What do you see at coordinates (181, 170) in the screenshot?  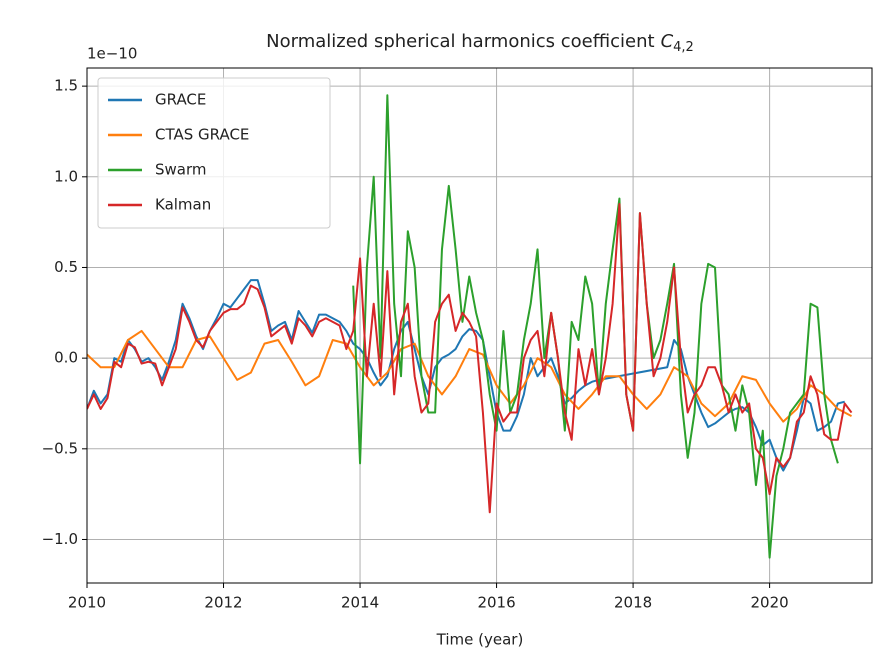 I see `legend-label: Swarm` at bounding box center [181, 170].